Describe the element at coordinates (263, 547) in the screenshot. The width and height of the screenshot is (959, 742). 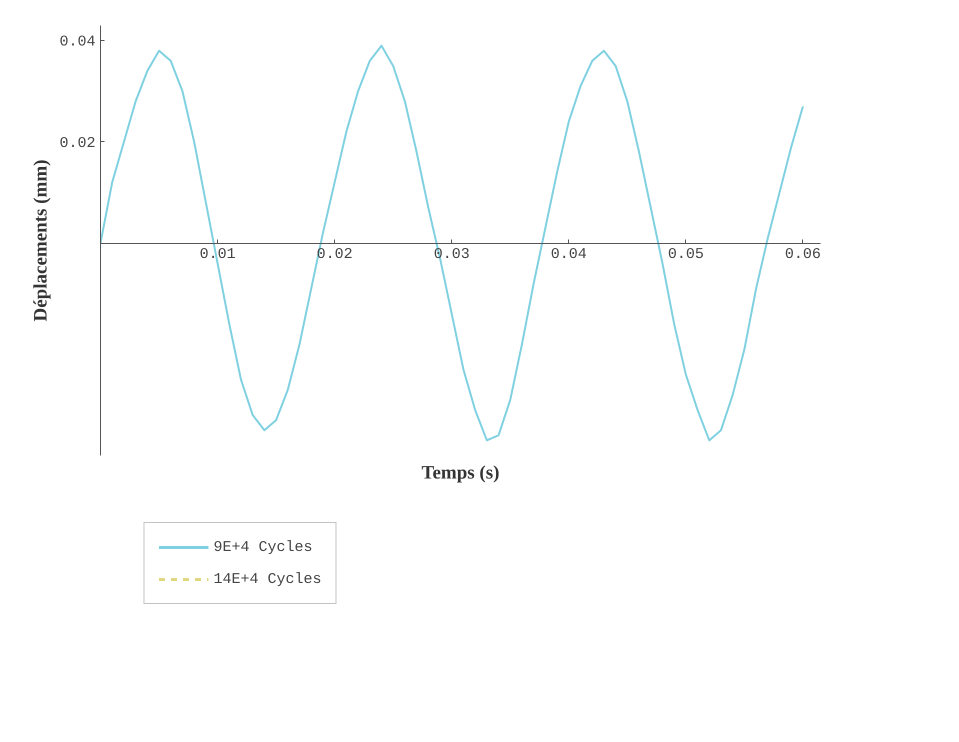
I see `legend-label: 9E+4 Cycles` at that location.